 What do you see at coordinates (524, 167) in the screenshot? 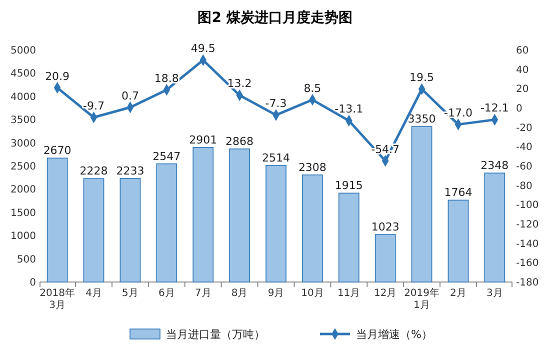
I see `y2-tick-label: -60` at bounding box center [524, 167].